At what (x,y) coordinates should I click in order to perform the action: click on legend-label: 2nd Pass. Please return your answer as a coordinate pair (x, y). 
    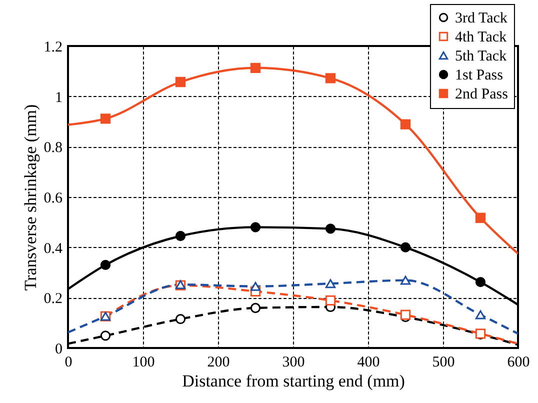
    Looking at the image, I should click on (481, 94).